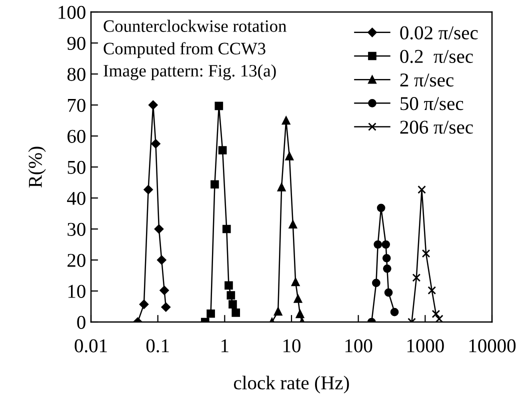 The image size is (525, 411). What do you see at coordinates (76, 198) in the screenshot?
I see `y-tick-label: 40` at bounding box center [76, 198].